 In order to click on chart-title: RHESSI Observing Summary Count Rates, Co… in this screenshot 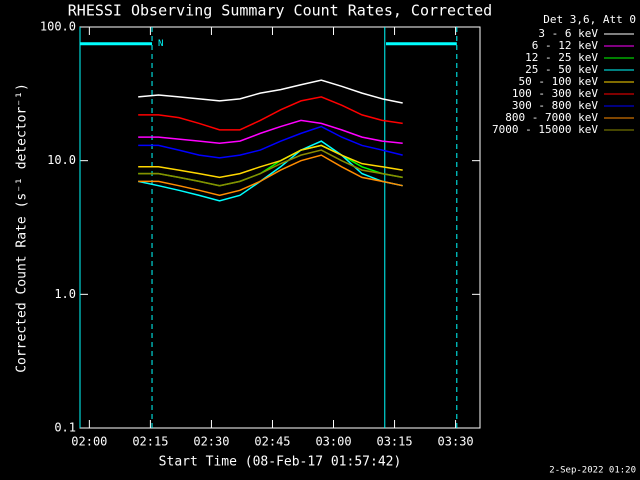, I will do `click(280, 11)`.